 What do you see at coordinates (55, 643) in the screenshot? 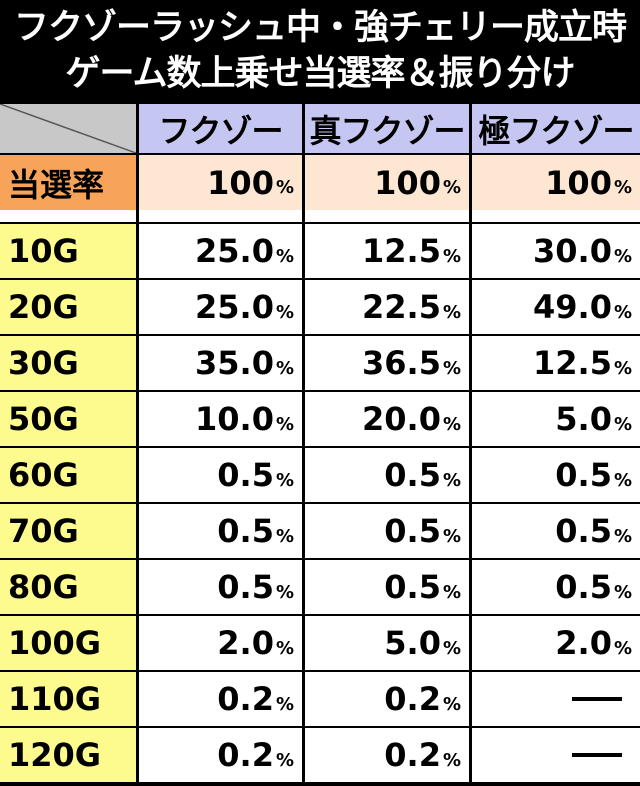
I see `row-label: 100G` at bounding box center [55, 643].